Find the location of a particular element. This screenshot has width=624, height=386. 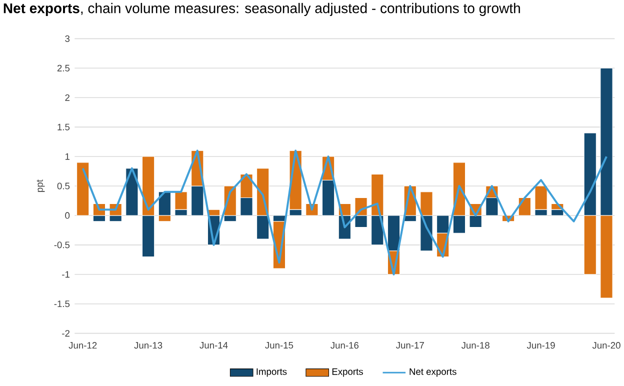

x-tick-label: Jun-14 is located at coordinates (214, 345).